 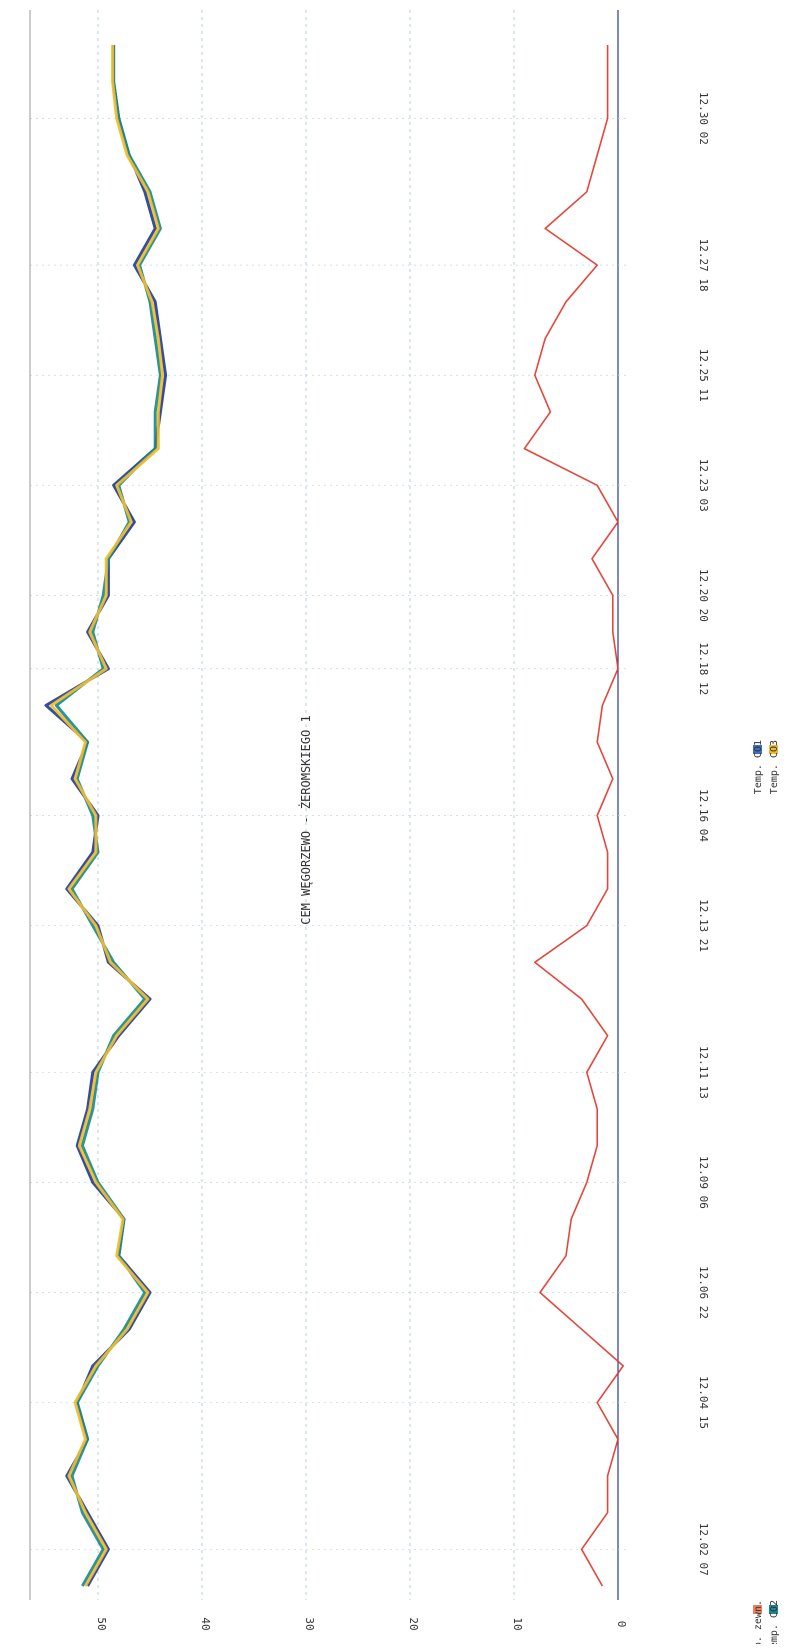 I want to click on time-tick-label: 12.11 13, so click(x=703, y=1072).